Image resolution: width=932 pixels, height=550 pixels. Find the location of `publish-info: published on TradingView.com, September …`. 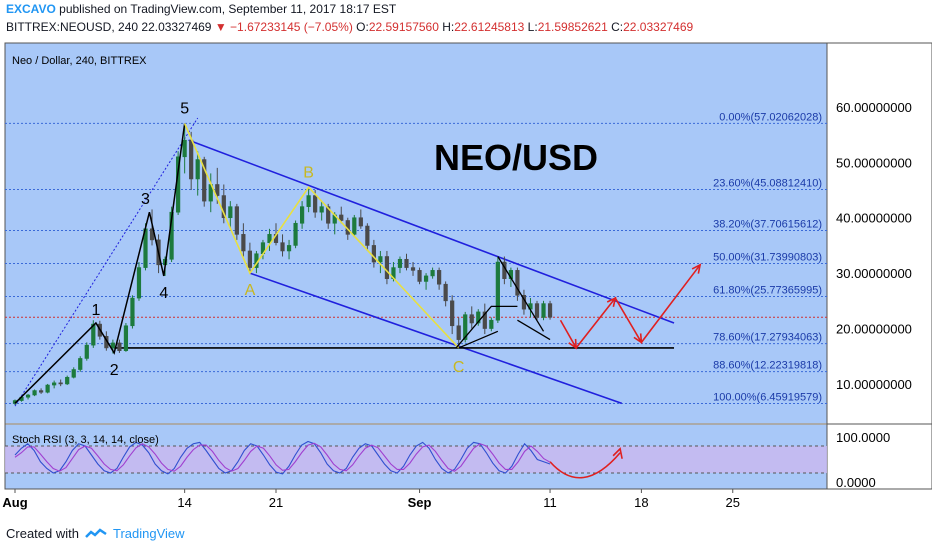

publish-info: published on TradingView.com, September … is located at coordinates (228, 9).